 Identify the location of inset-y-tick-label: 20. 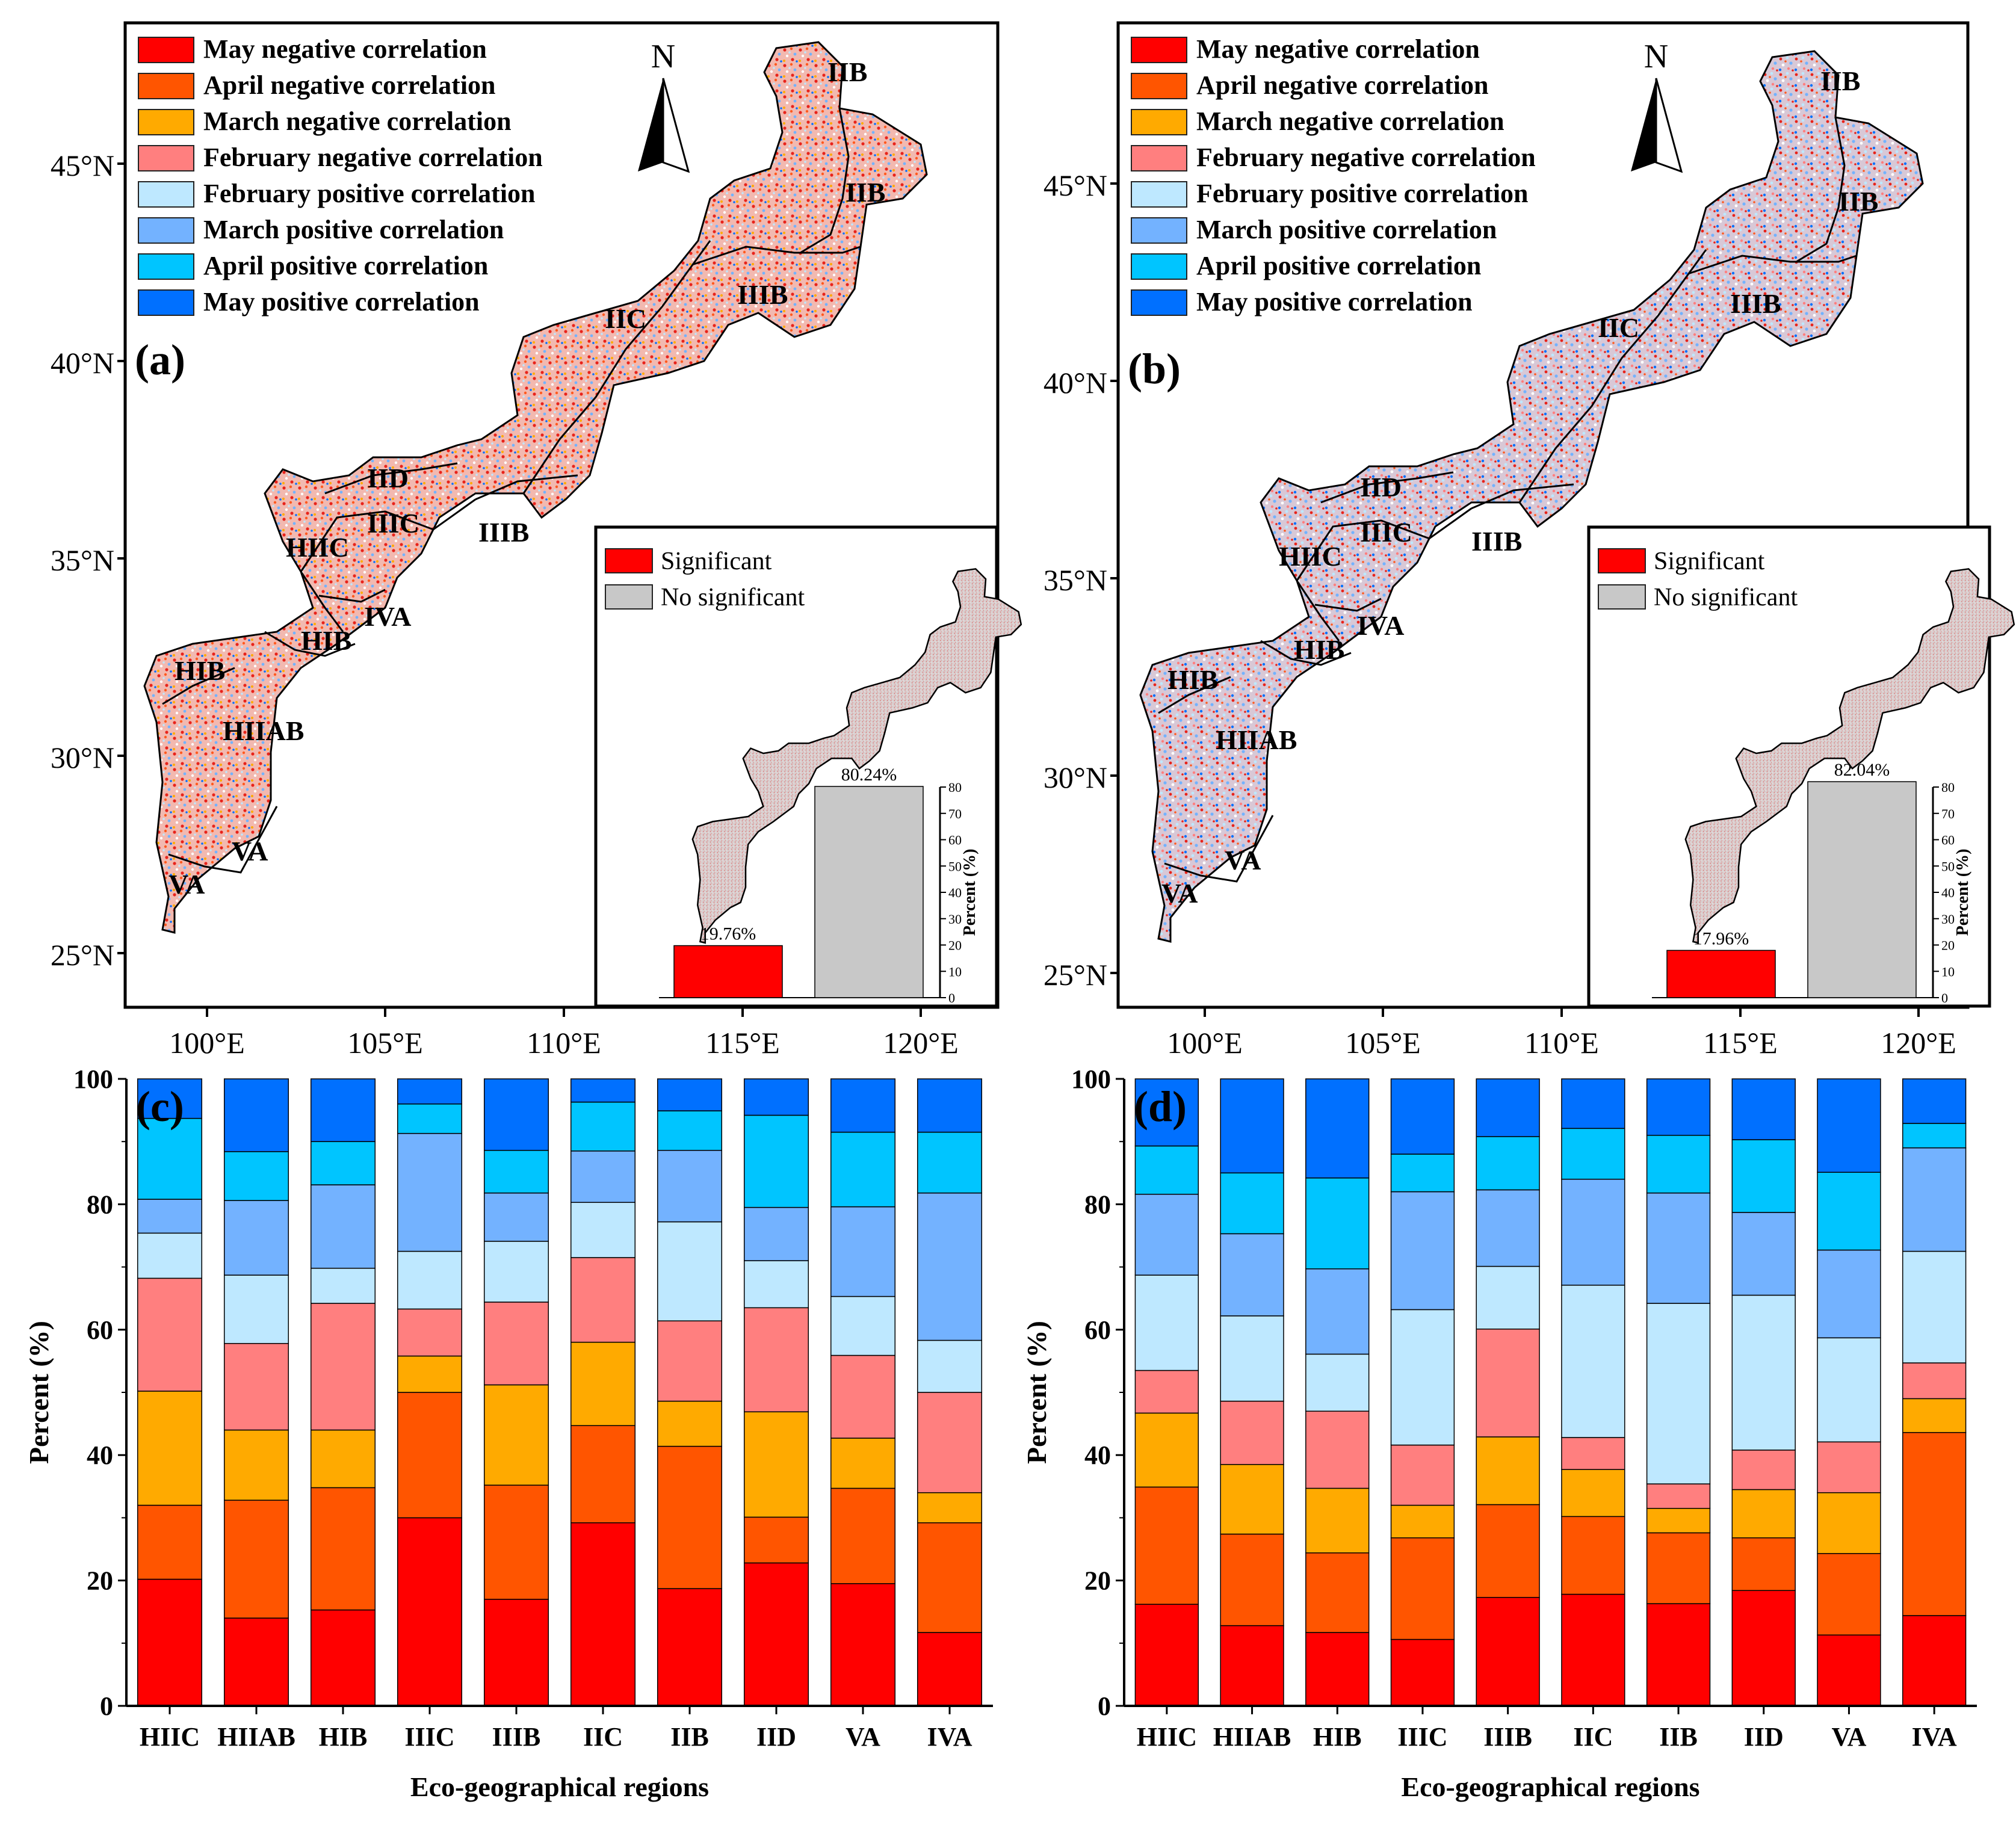
(955, 945).